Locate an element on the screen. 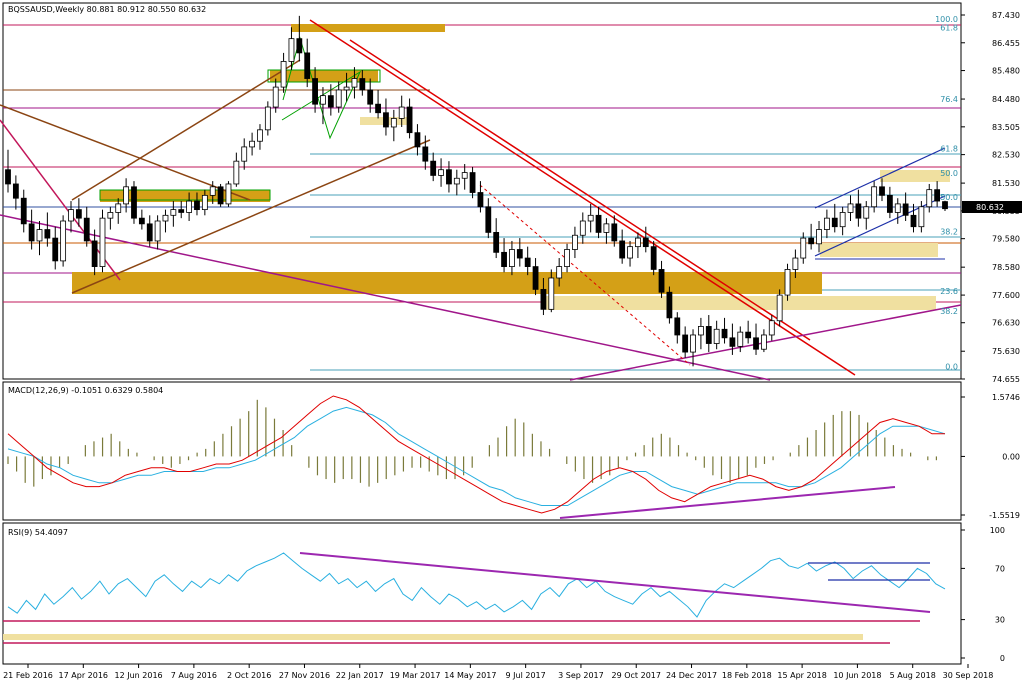 The height and width of the screenshot is (683, 1024). rsi-trend-line is located at coordinates (615, 582).